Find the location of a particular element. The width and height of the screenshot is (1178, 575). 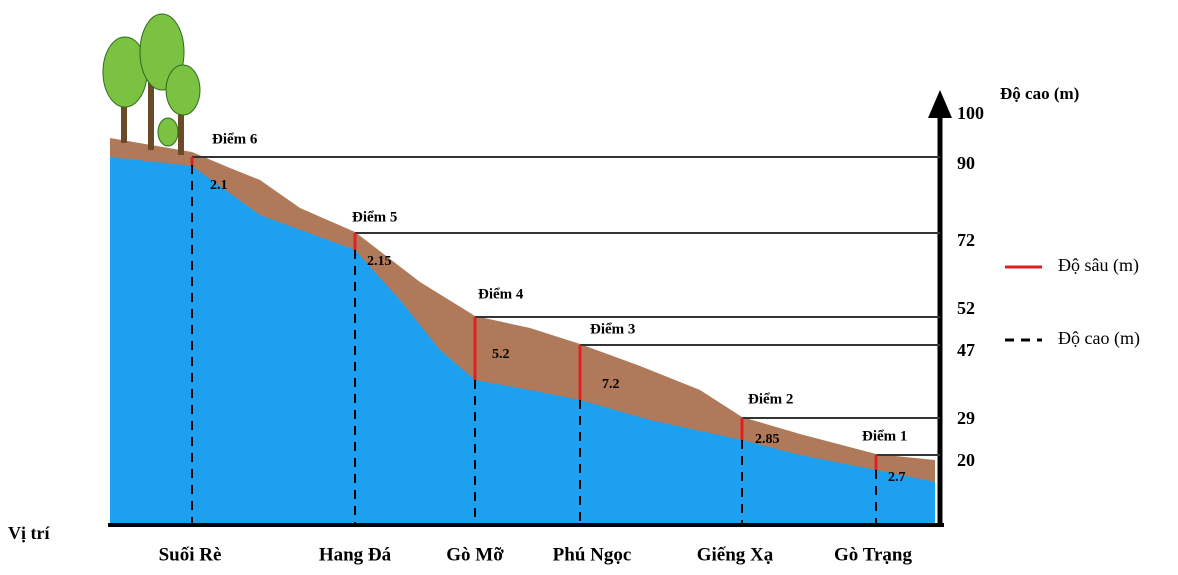

point-label: Điểm 1 is located at coordinates (884, 436).